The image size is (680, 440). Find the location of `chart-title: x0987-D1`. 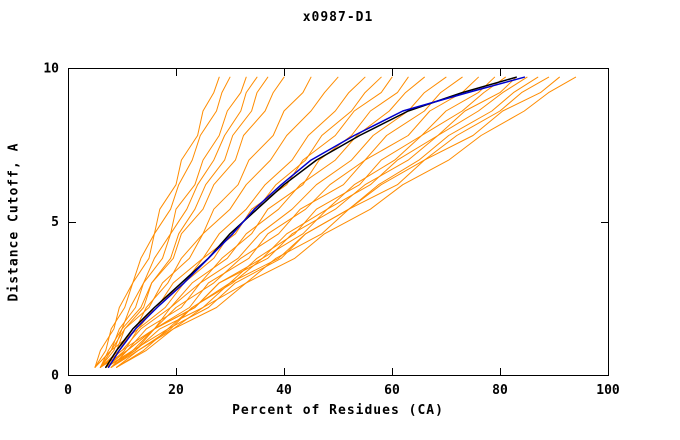

chart-title: x0987-D1 is located at coordinates (338, 17).